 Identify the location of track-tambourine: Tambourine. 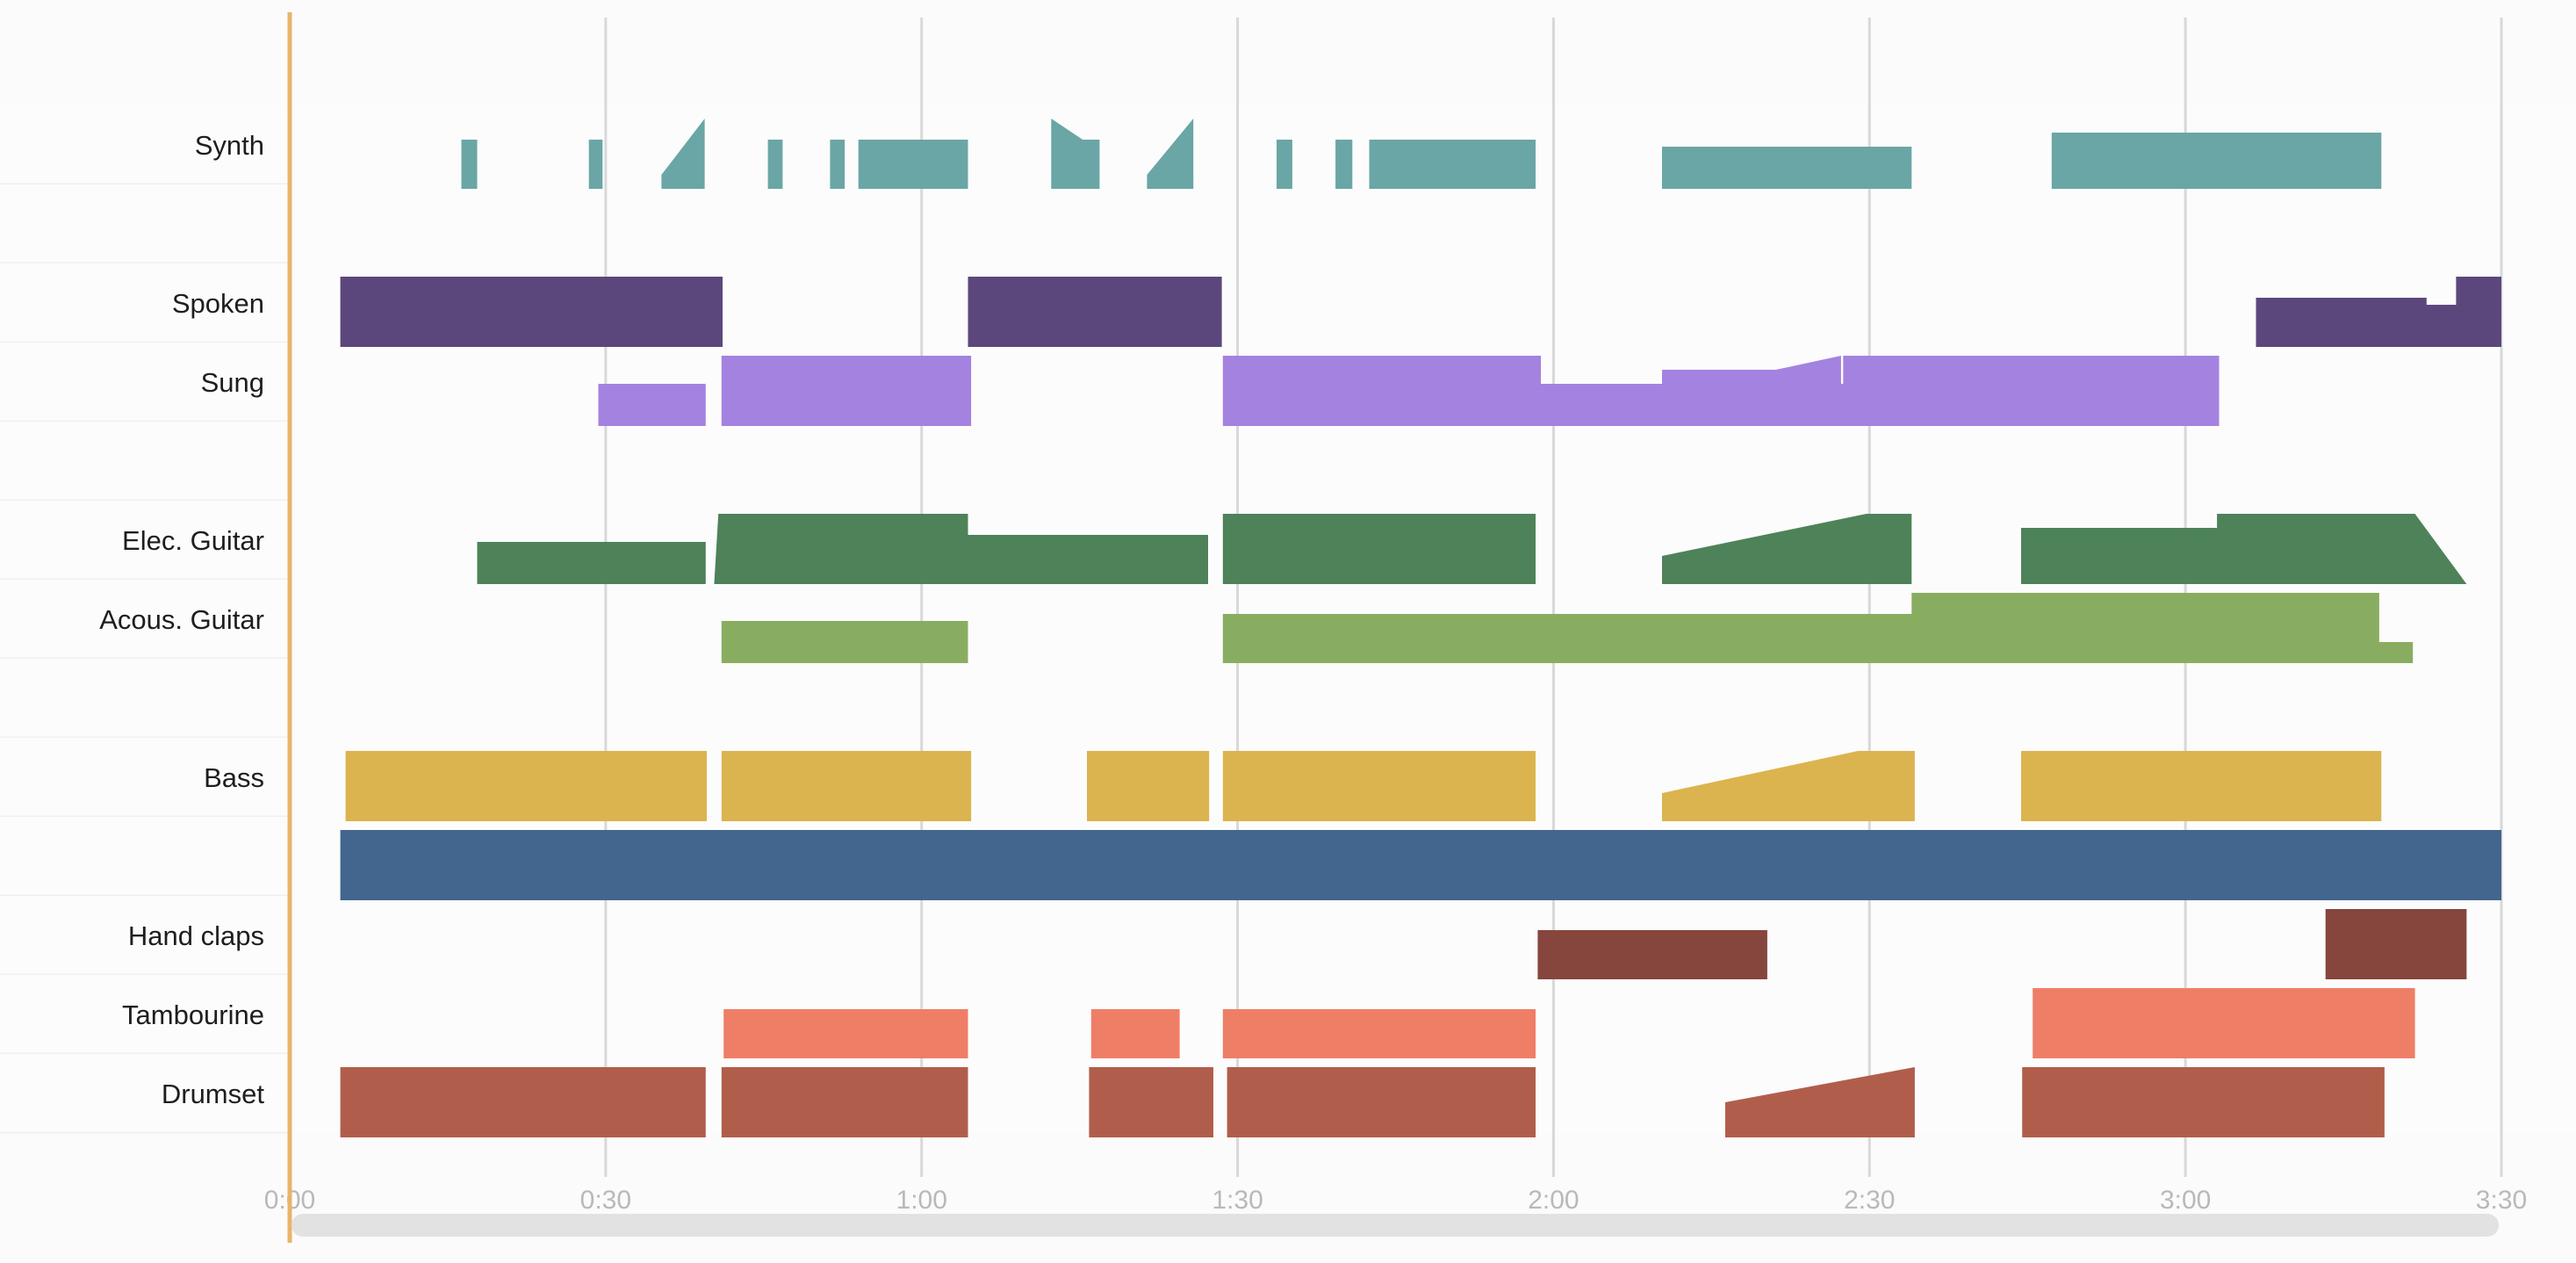
(1268, 1023).